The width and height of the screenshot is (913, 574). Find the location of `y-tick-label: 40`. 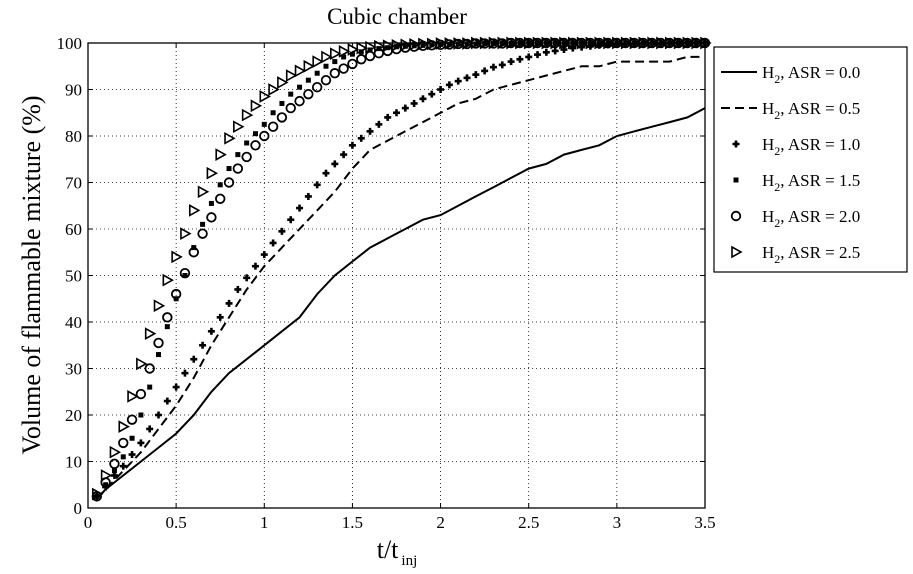

y-tick-label: 40 is located at coordinates (73, 322).